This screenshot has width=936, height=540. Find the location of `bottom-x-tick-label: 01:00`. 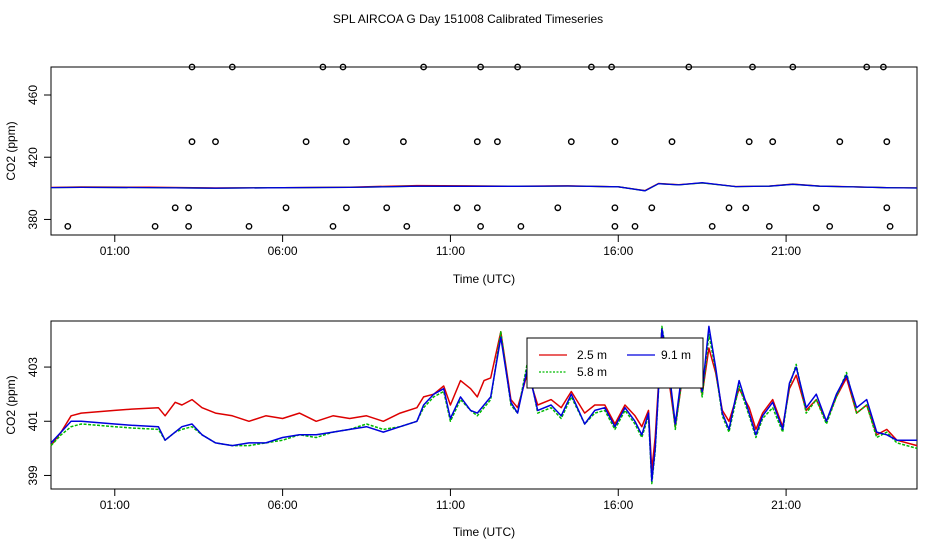

bottom-x-tick-label: 01:00 is located at coordinates (115, 505).